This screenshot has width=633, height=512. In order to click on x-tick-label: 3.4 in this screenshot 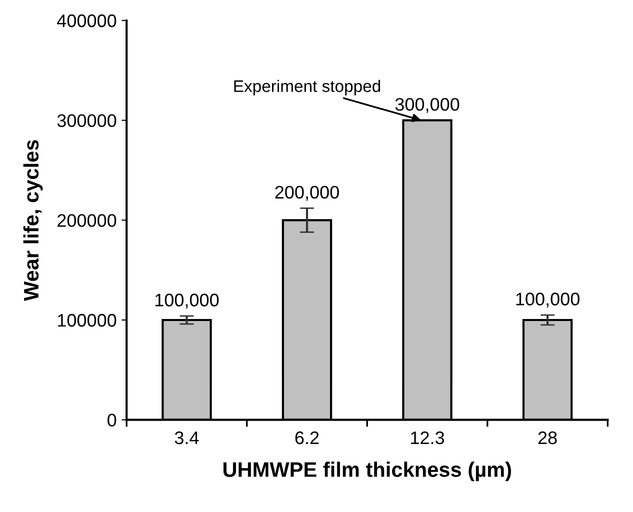, I will do `click(186, 437)`.